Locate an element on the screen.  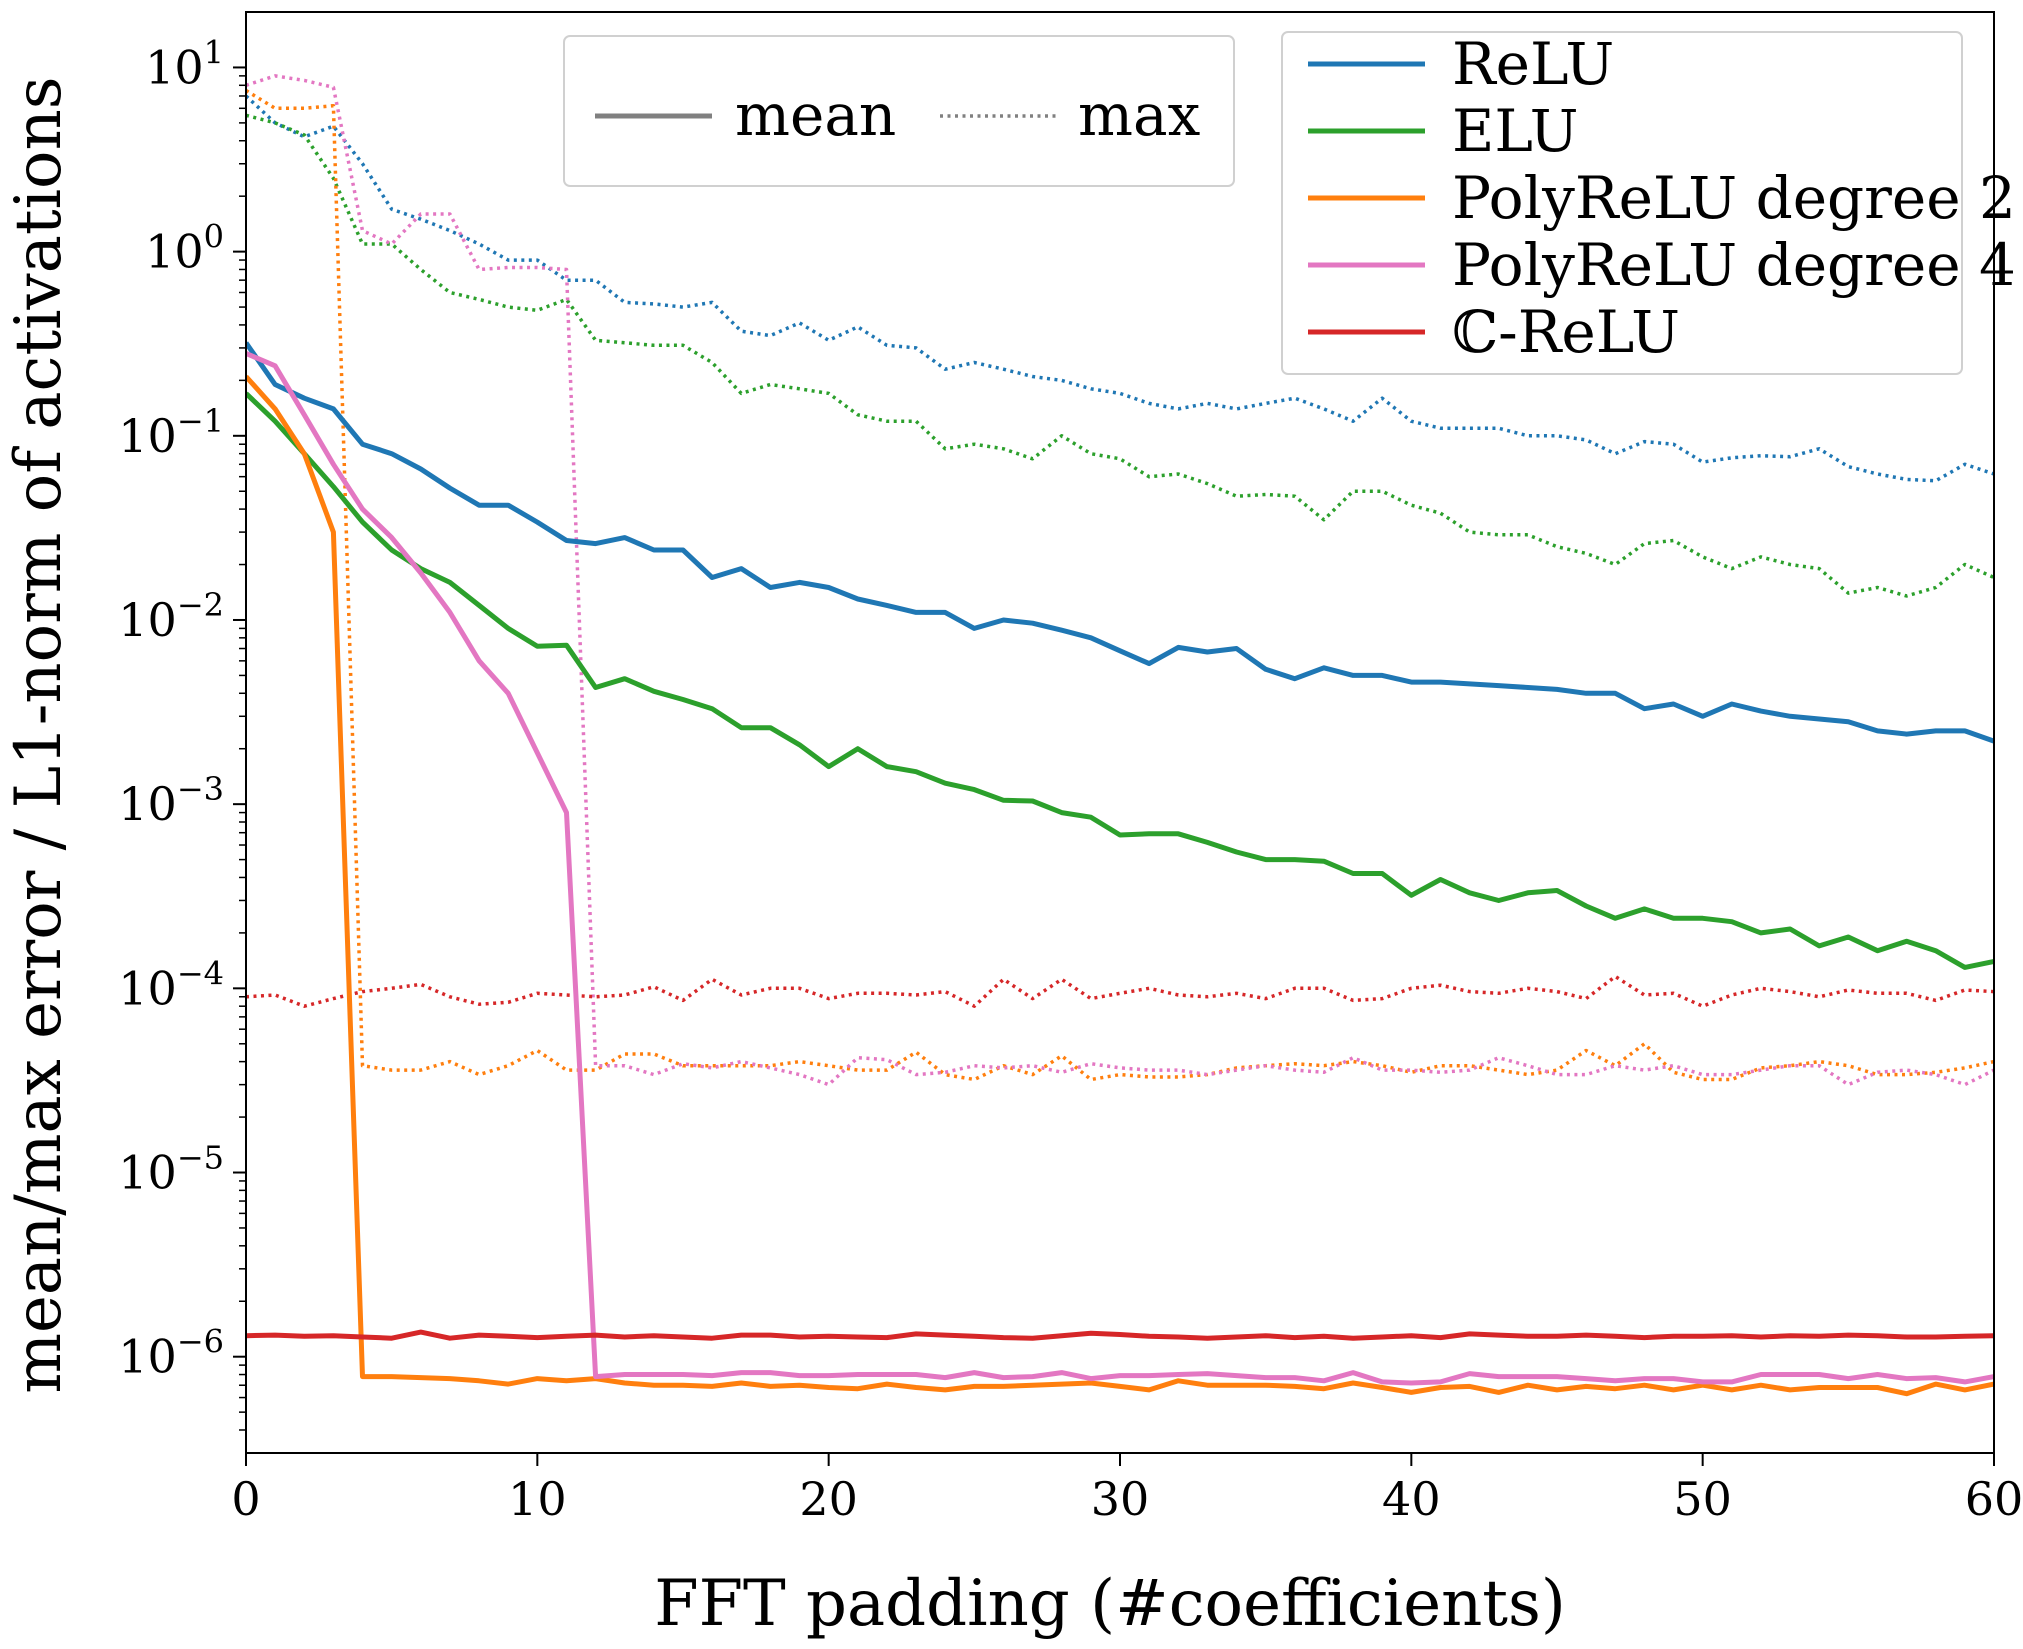
x-axis-title: FFT padding (#coefficients) is located at coordinates (1110, 1604).